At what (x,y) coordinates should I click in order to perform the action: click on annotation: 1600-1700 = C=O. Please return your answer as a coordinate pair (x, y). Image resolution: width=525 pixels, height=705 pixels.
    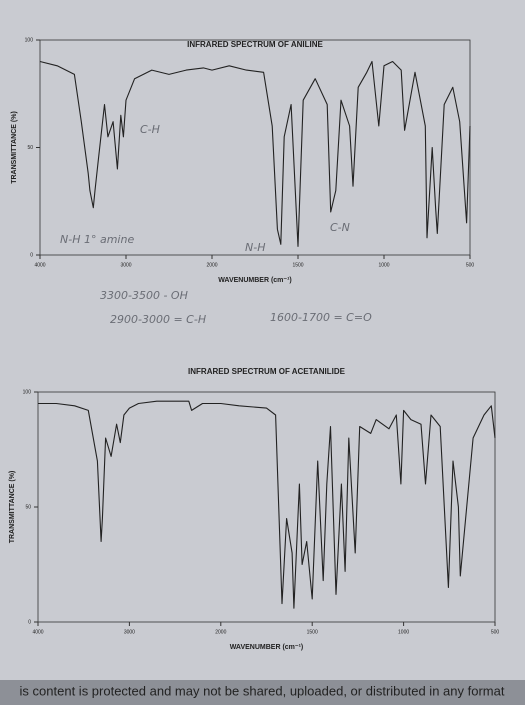
    Looking at the image, I should click on (321, 317).